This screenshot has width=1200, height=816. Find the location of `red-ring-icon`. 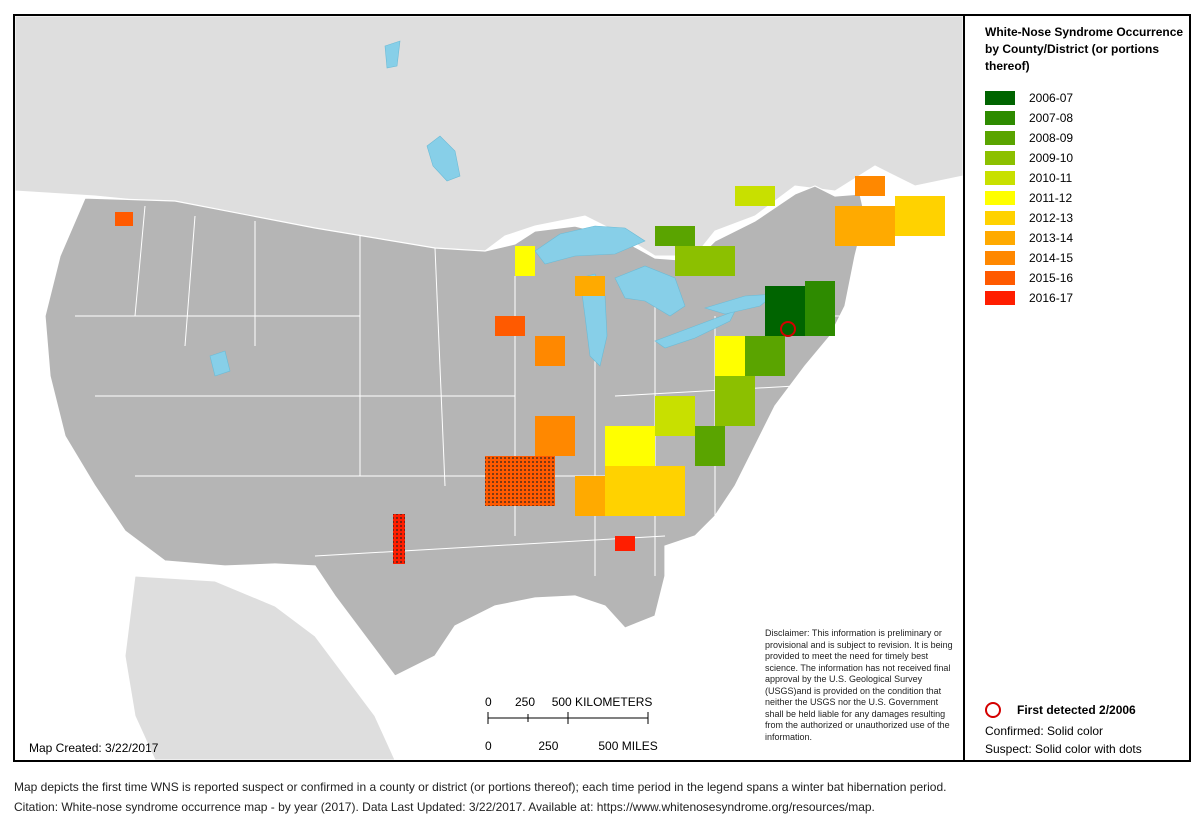

red-ring-icon is located at coordinates (993, 710).